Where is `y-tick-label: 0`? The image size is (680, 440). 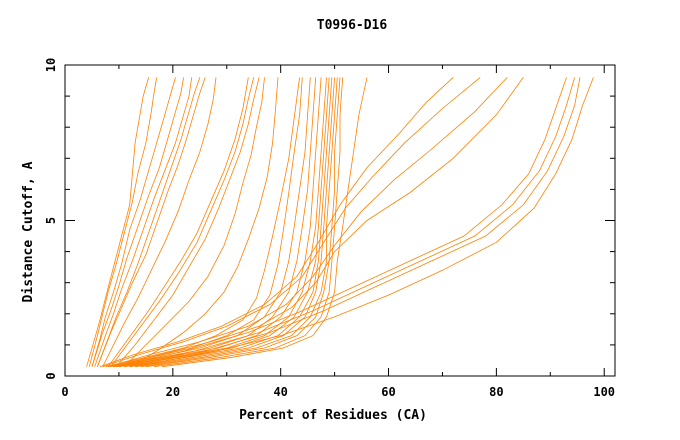 y-tick-label: 0 is located at coordinates (51, 375).